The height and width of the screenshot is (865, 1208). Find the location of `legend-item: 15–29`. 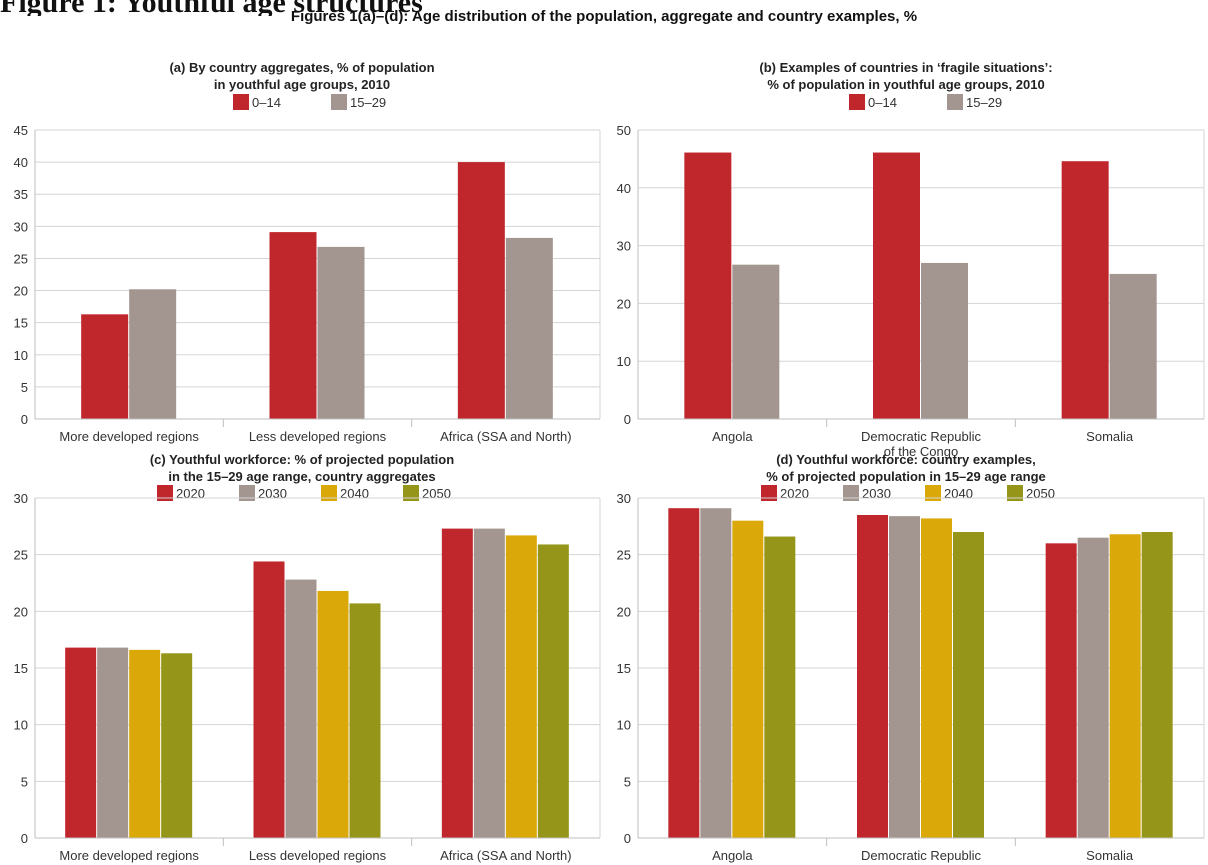

legend-item: 15–29 is located at coordinates (974, 102).